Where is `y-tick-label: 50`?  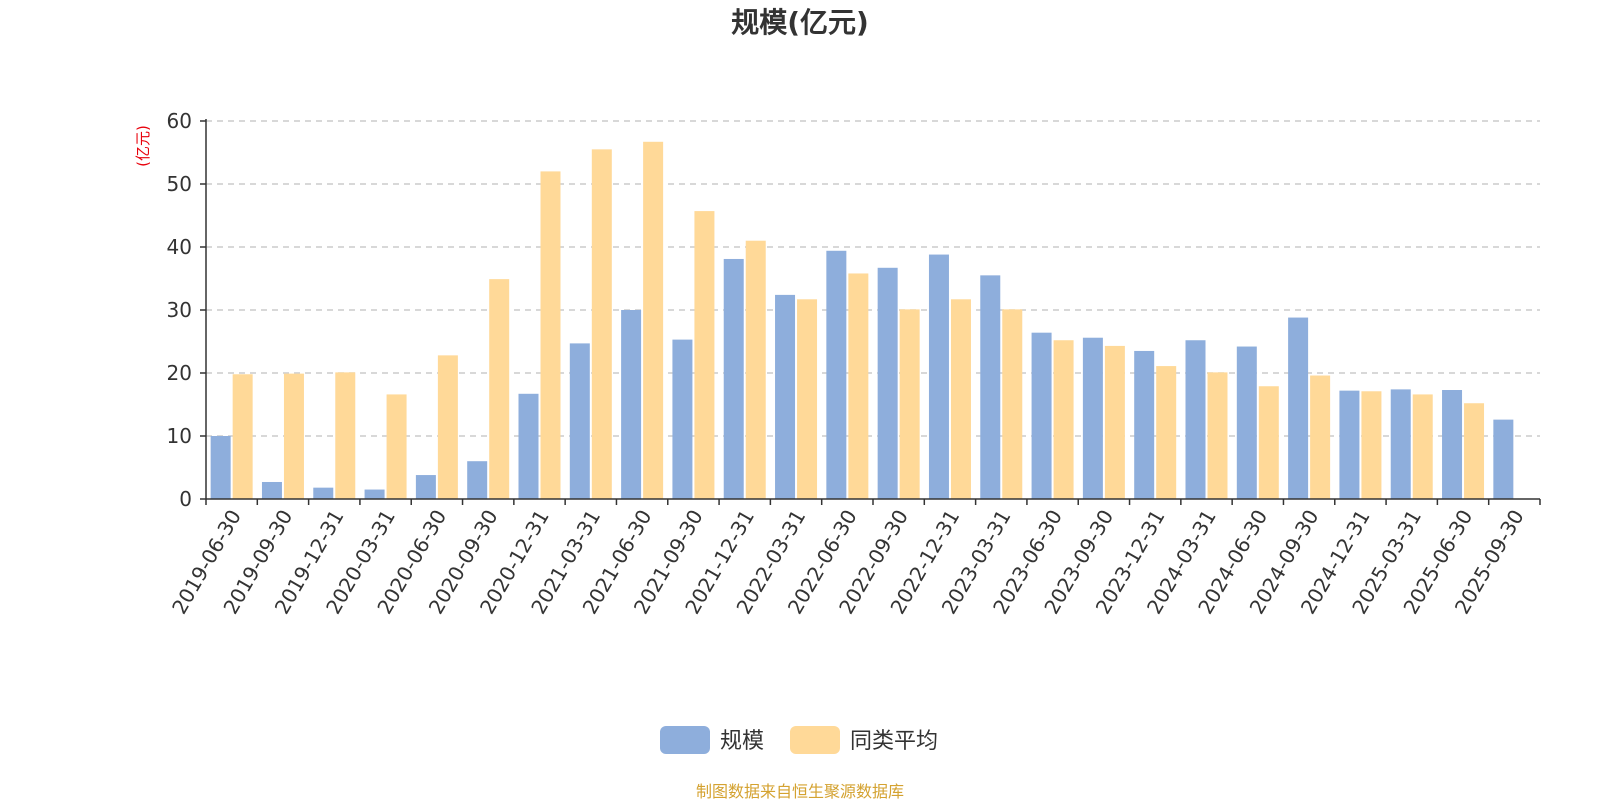
y-tick-label: 50 is located at coordinates (179, 184).